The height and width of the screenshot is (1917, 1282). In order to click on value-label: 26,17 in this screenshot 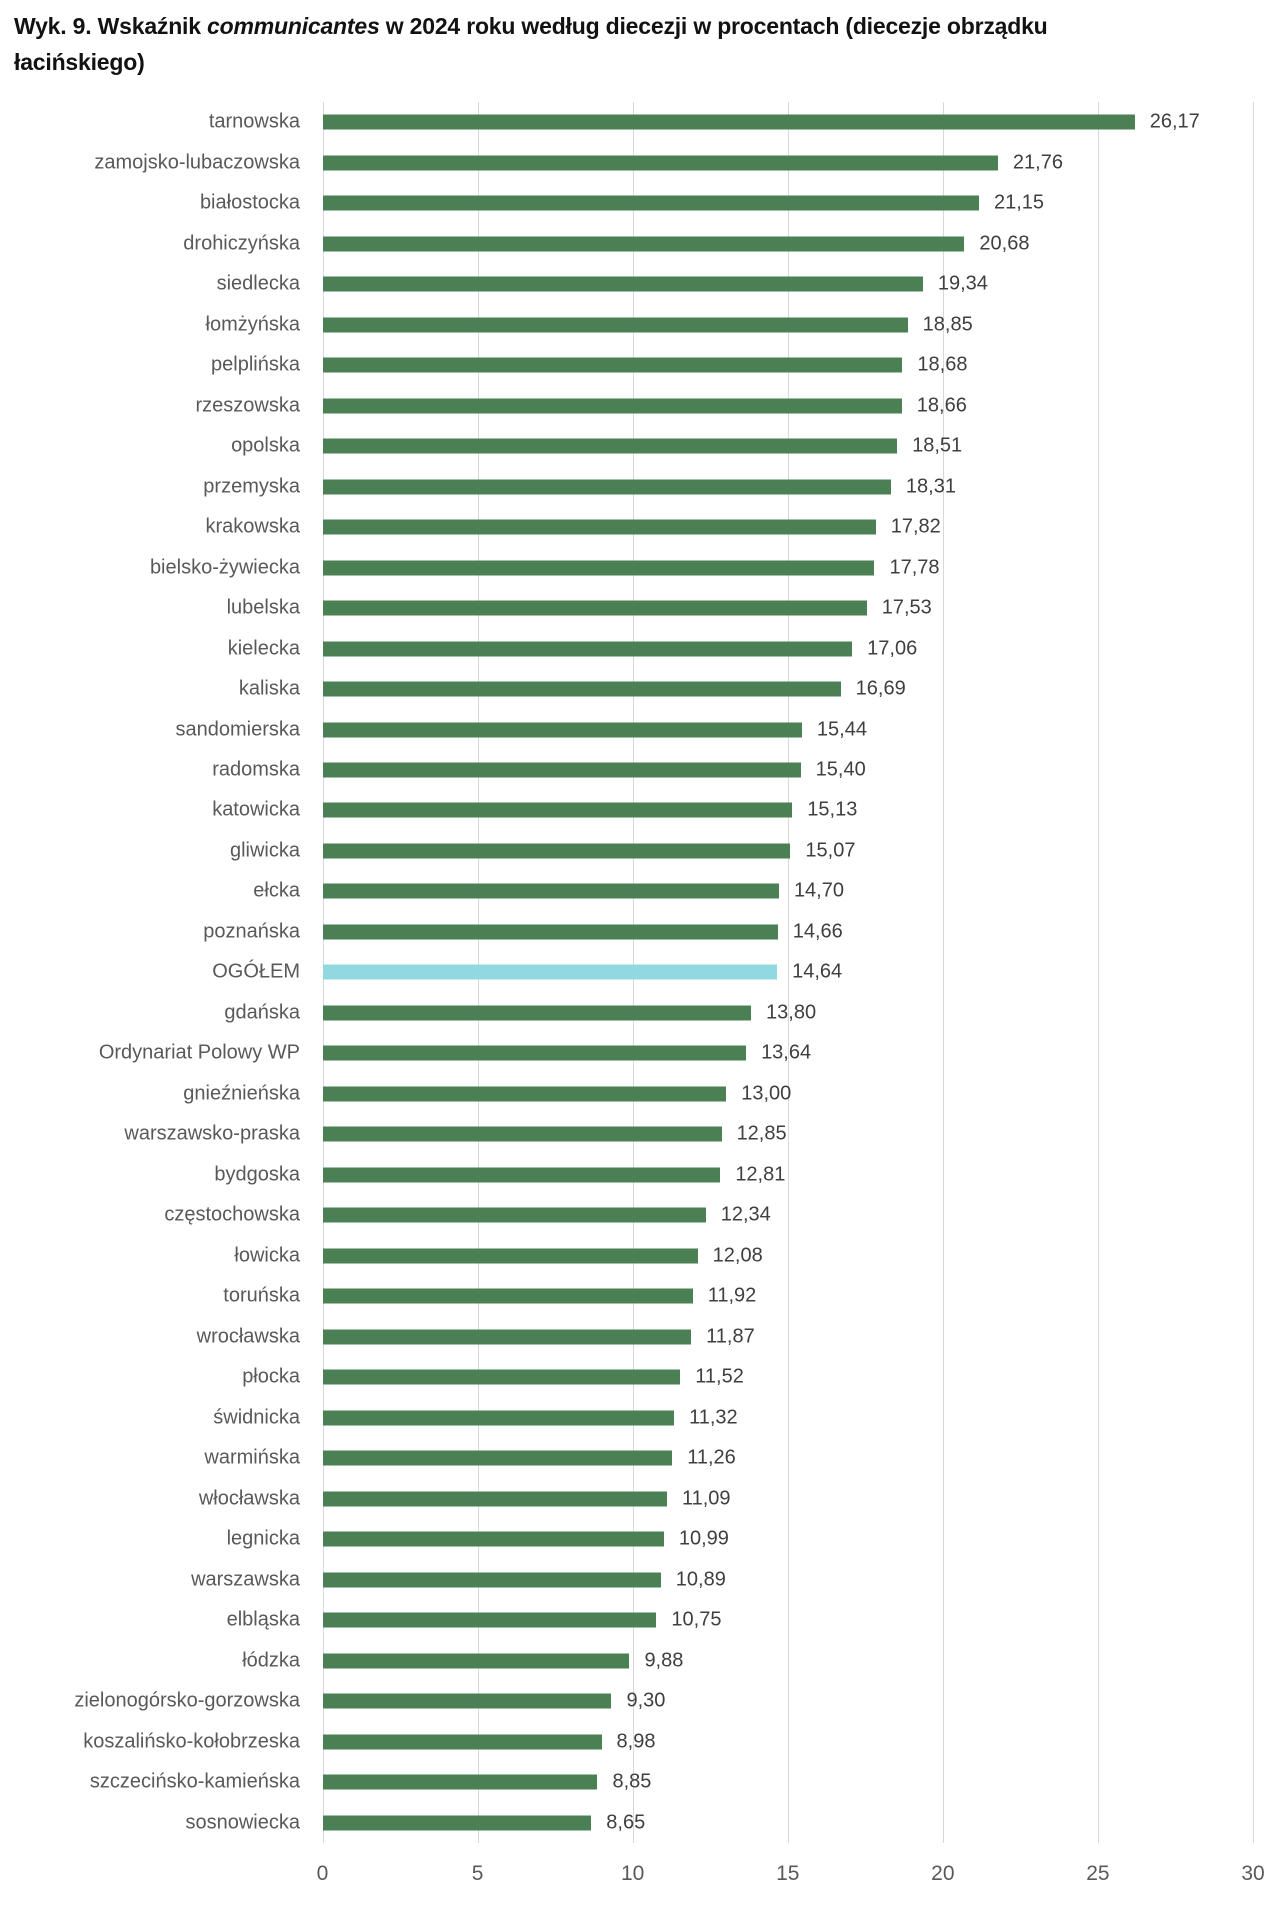, I will do `click(1174, 121)`.